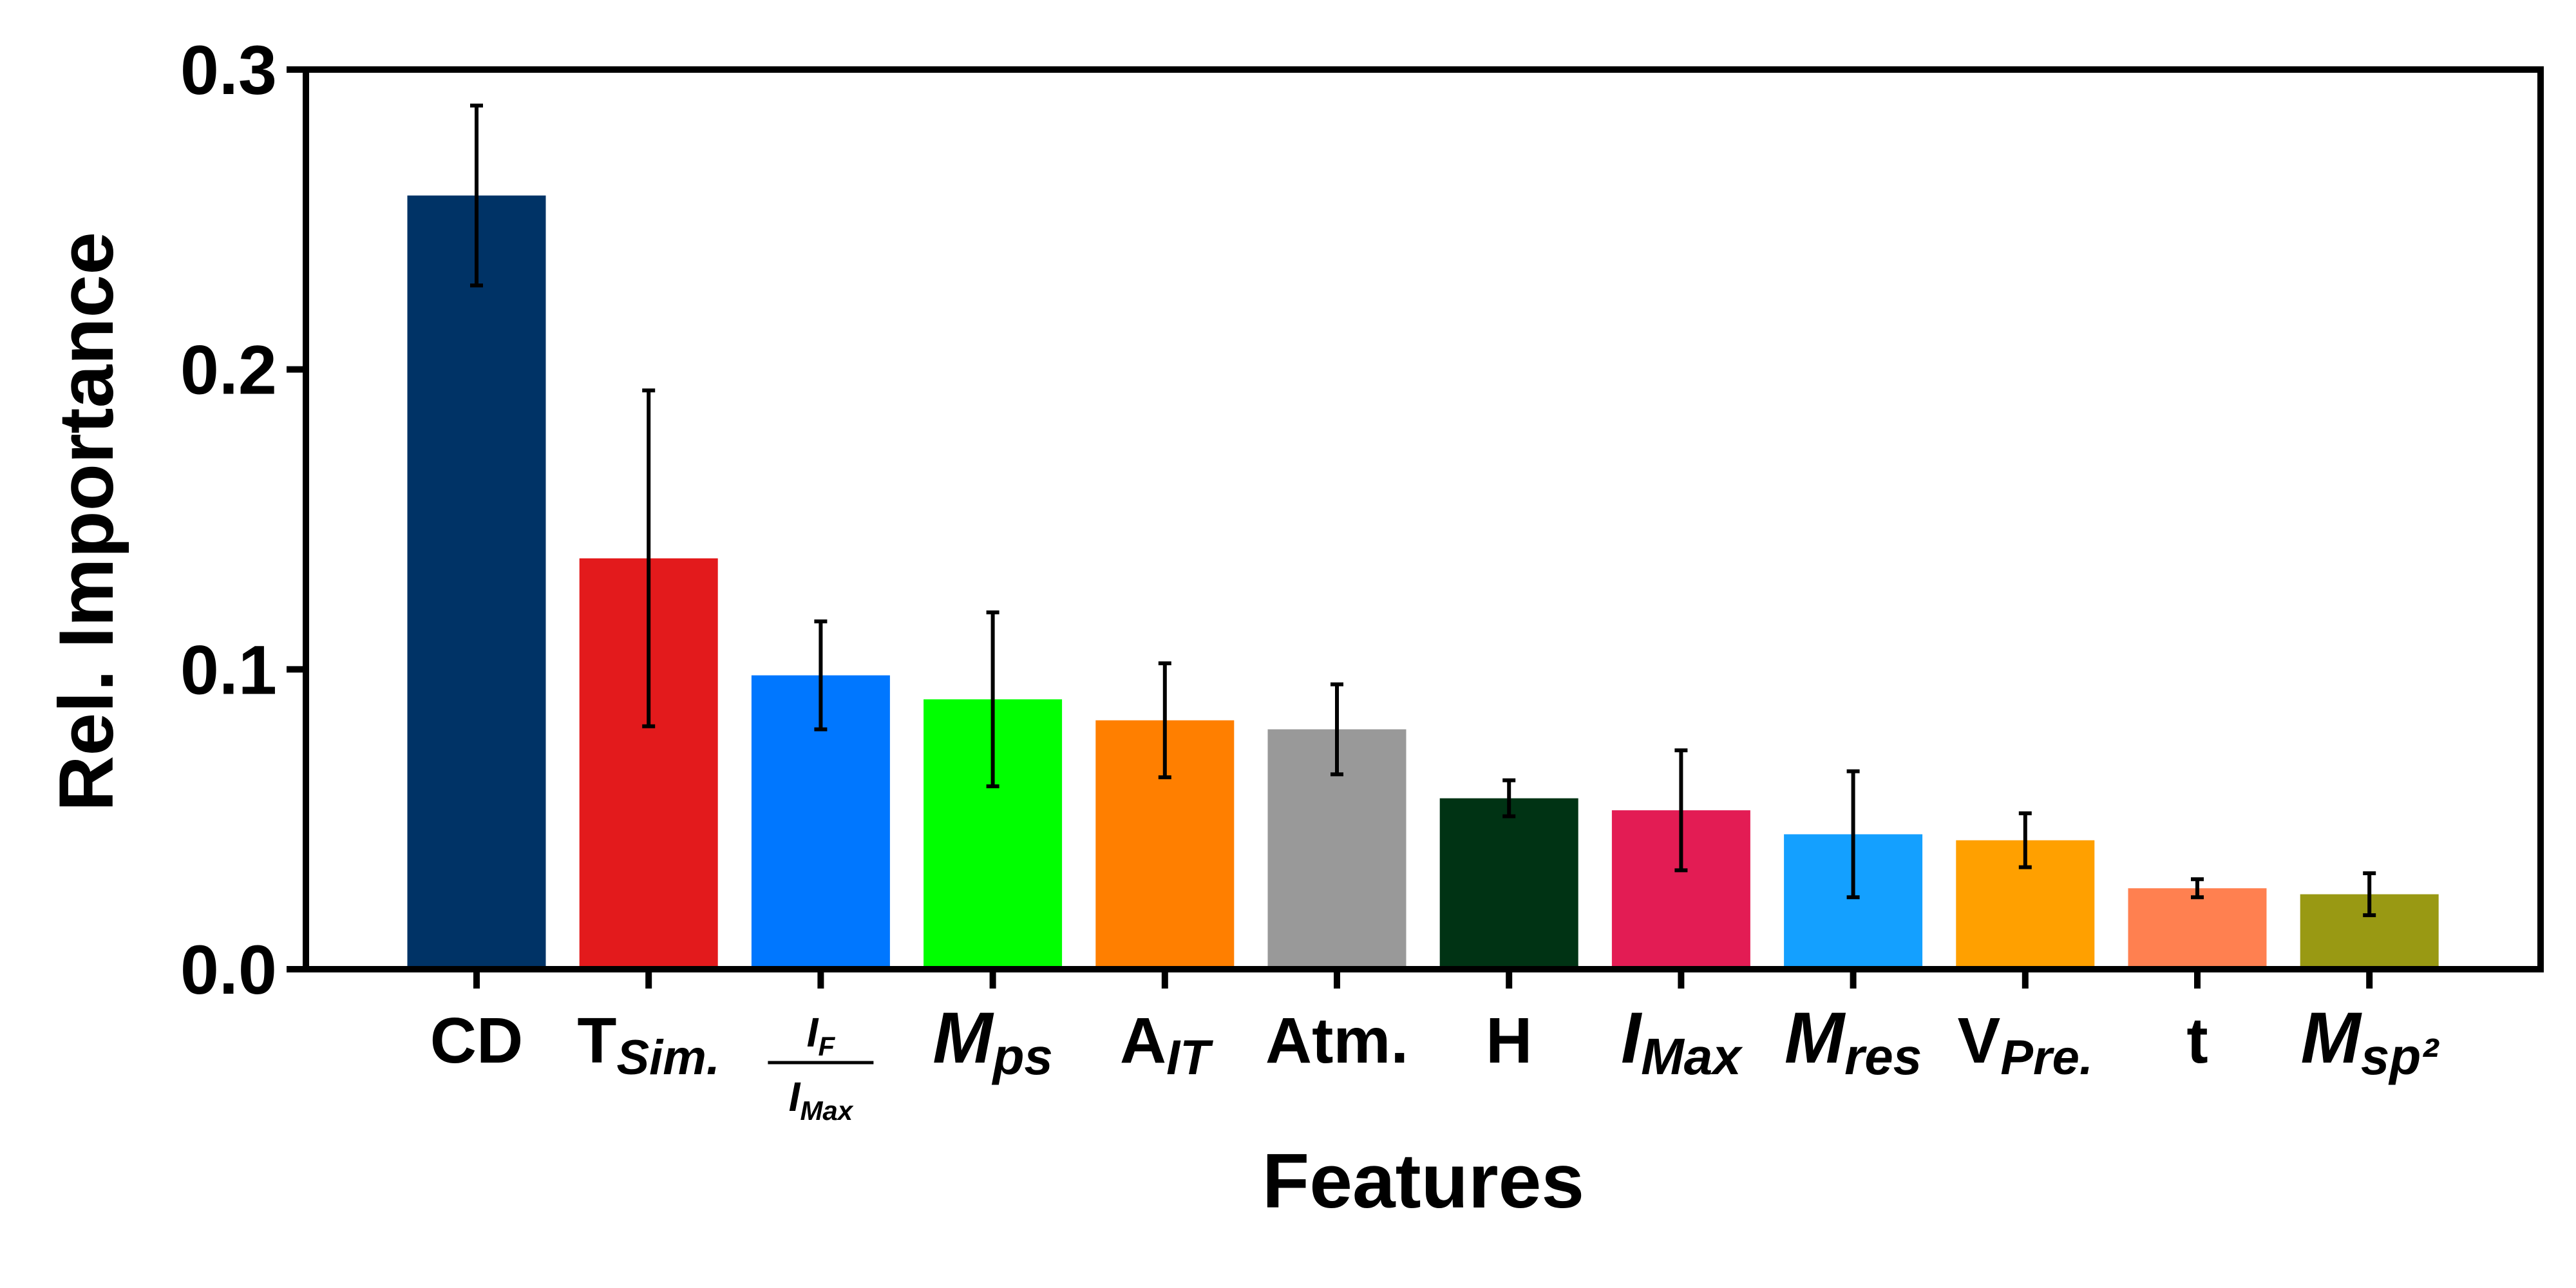 This screenshot has height=1288, width=2576. Describe the element at coordinates (821, 1100) in the screenshot. I see `svg-text: IMax` at that location.